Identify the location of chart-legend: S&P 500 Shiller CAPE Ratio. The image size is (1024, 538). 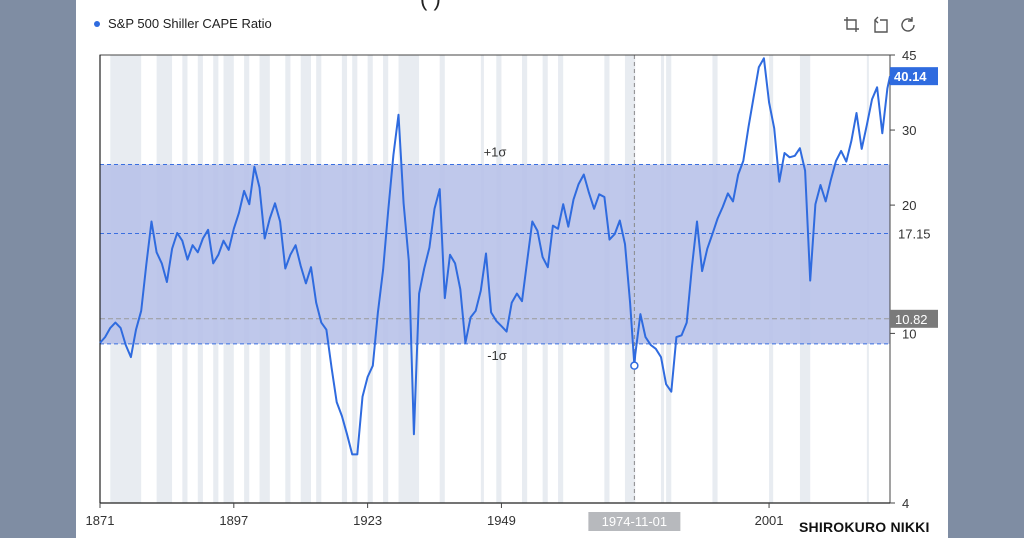
(183, 23).